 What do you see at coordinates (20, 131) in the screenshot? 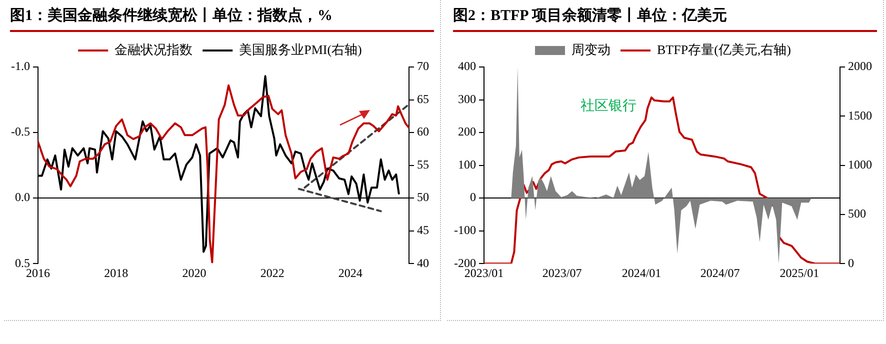
I see `y-tick-label: -0.5` at bounding box center [20, 131].